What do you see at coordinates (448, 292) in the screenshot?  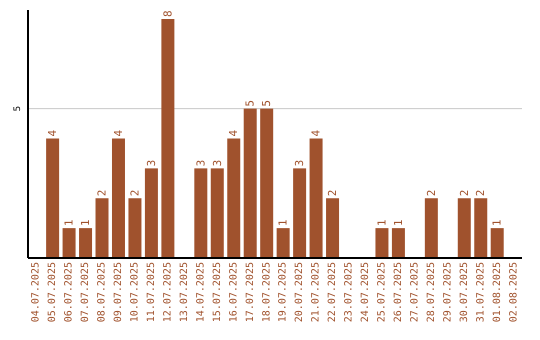 I see `x-tick-label: 29.07.2025` at bounding box center [448, 292].